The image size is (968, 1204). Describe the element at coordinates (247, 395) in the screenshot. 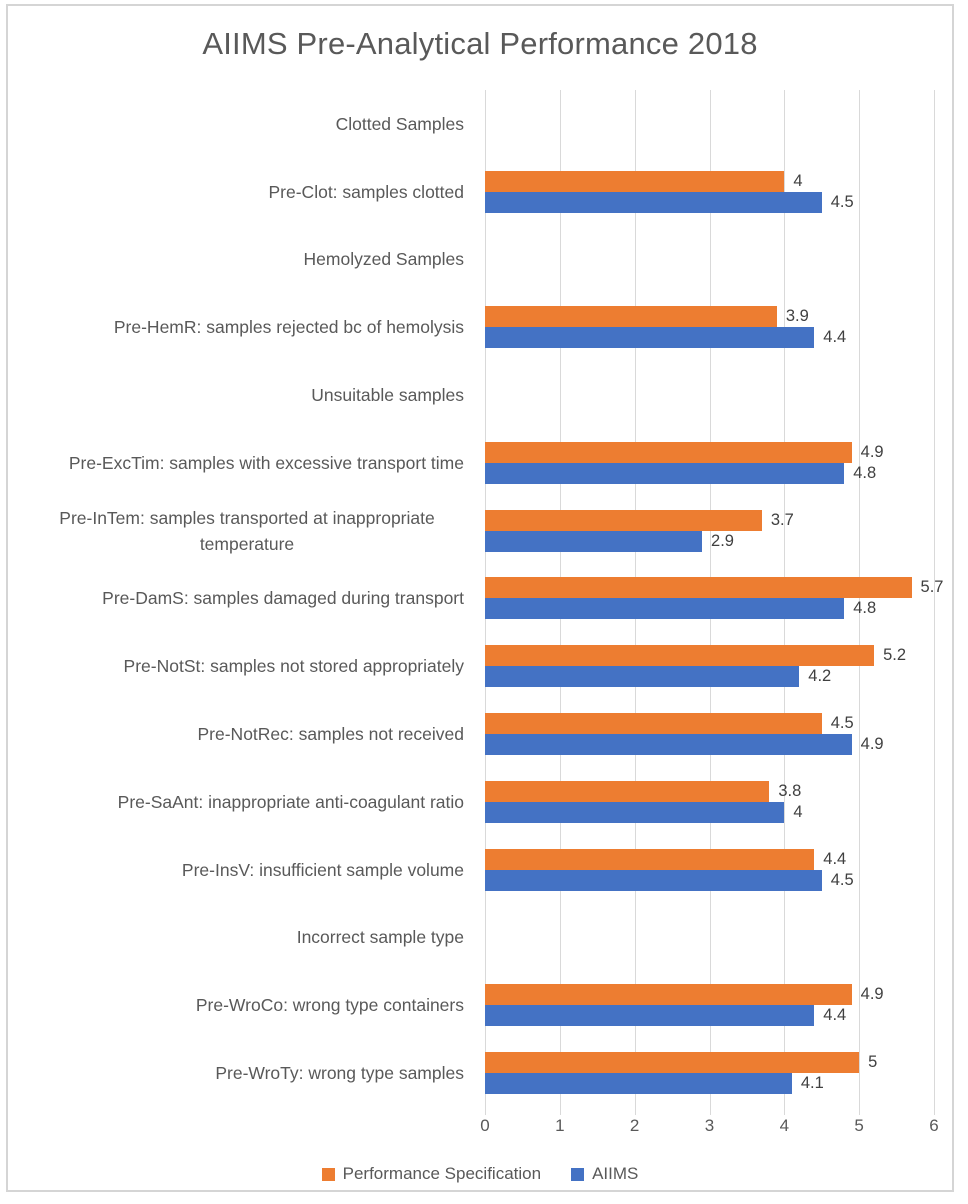

I see `category-cell: Unsuitable samples` at that location.